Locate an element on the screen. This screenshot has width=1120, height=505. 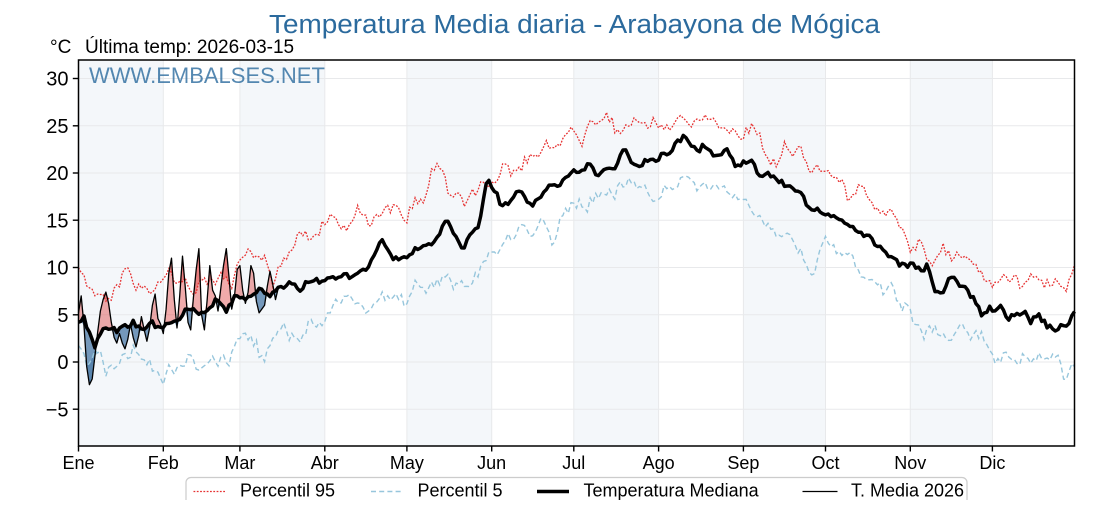
svg-text: 5 is located at coordinates (62, 316).